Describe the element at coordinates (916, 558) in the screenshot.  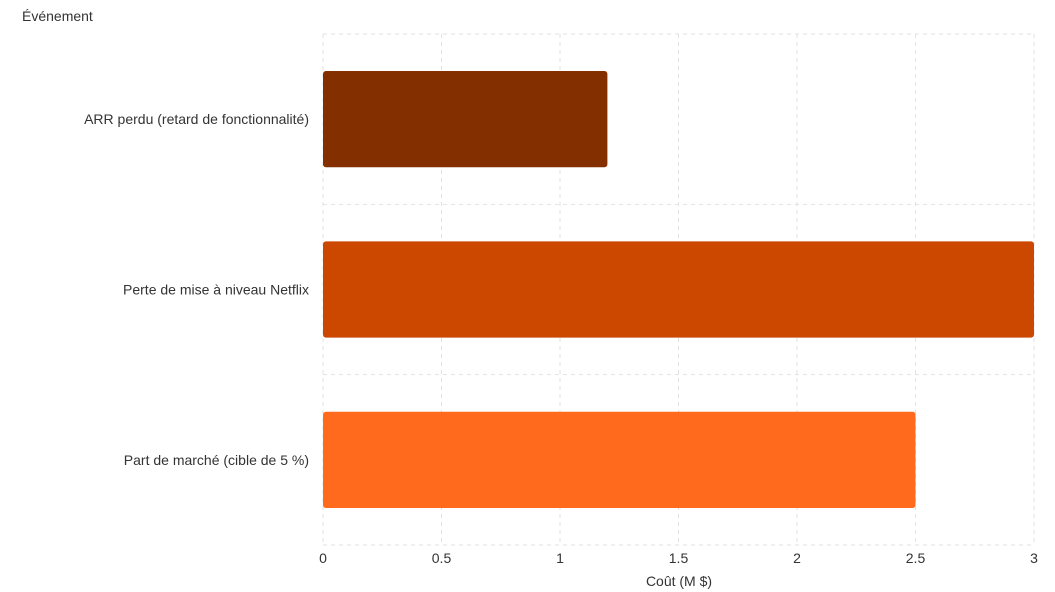
I see `x-tick-label-5: 2.5` at that location.